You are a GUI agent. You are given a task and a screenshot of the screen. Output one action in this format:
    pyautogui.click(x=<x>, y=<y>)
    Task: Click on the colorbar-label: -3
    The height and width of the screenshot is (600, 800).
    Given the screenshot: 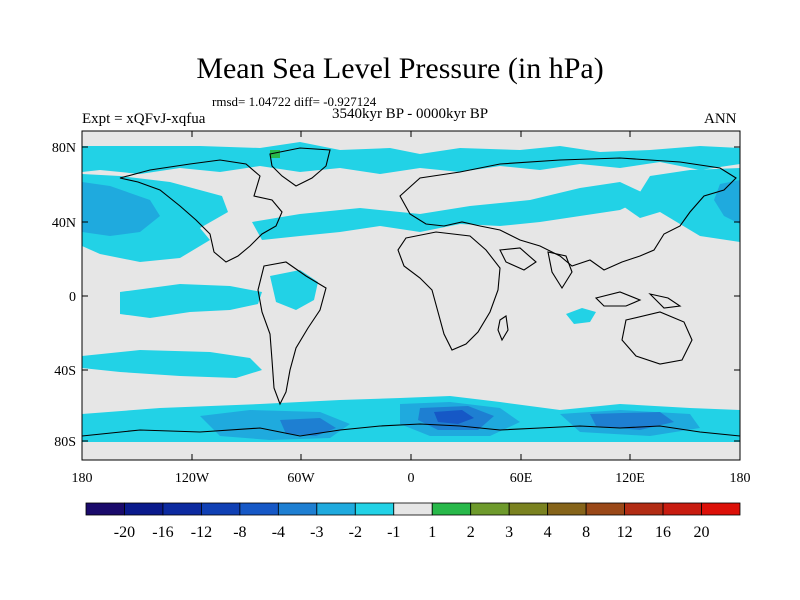 What is the action you would take?
    pyautogui.click(x=316, y=532)
    